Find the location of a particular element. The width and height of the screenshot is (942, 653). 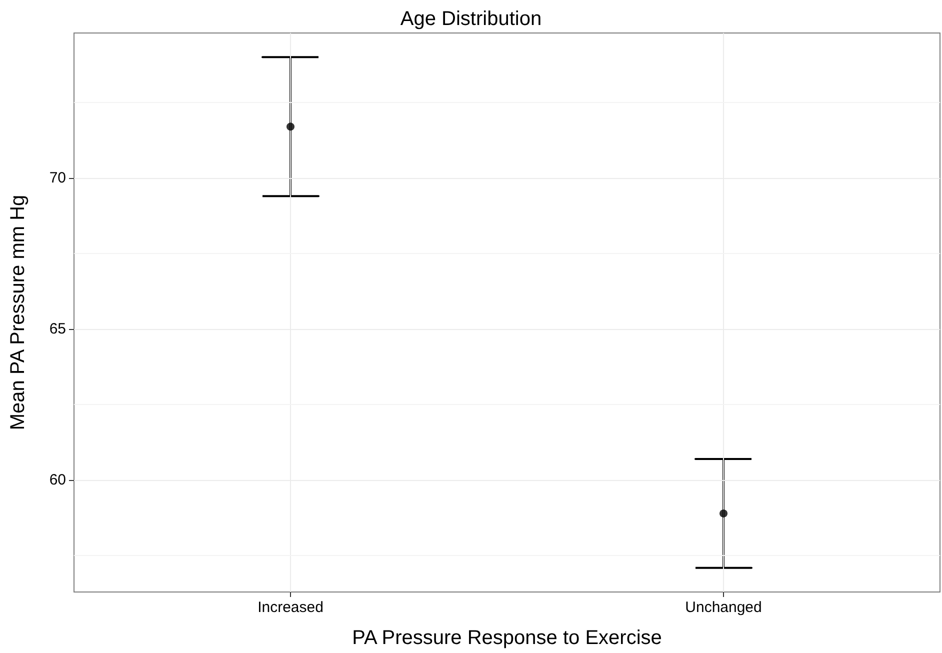

y-tick-label: 70 is located at coordinates (57, 178).